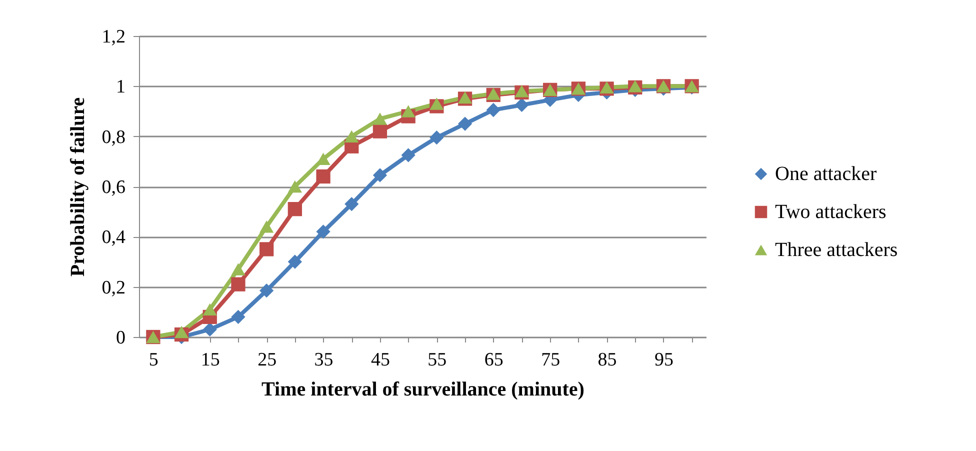  Describe the element at coordinates (380, 360) in the screenshot. I see `x-tick-label: 45` at that location.